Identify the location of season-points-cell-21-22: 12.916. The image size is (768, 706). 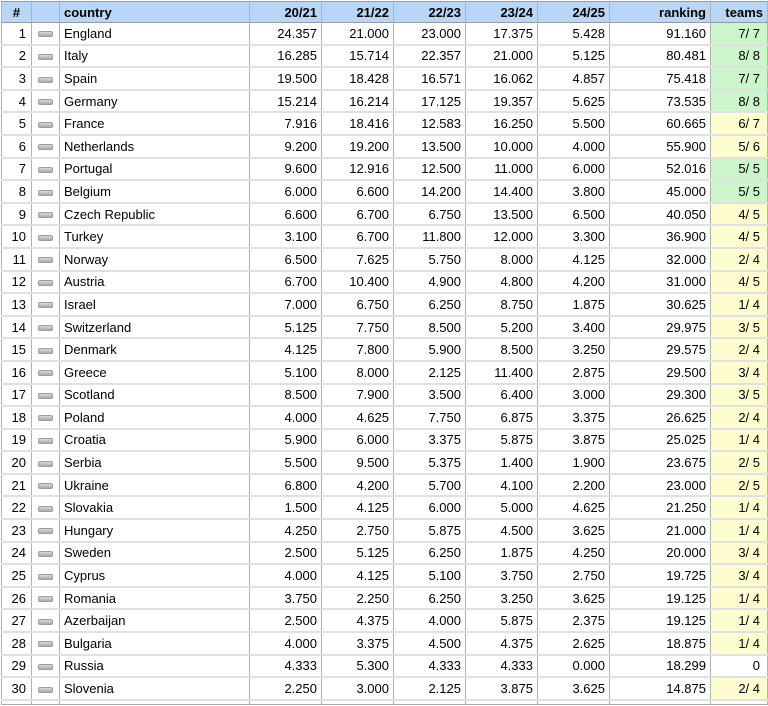
(357, 169).